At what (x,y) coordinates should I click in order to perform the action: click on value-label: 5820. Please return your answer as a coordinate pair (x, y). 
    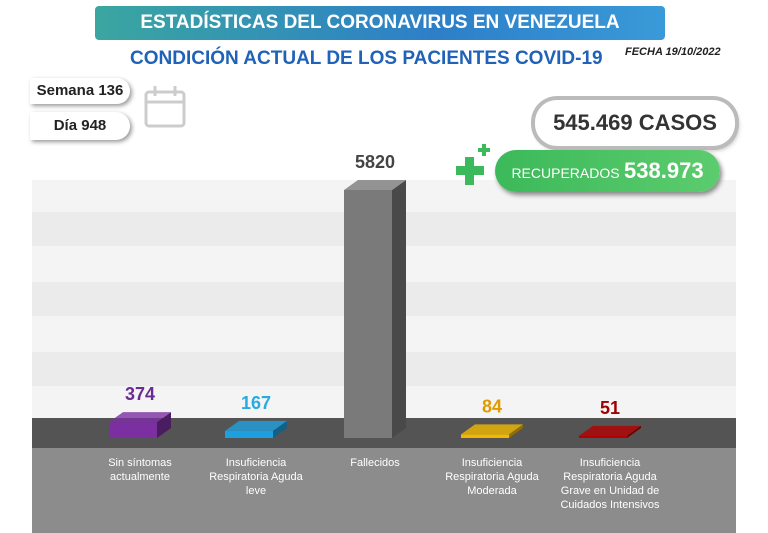
    Looking at the image, I should click on (375, 162).